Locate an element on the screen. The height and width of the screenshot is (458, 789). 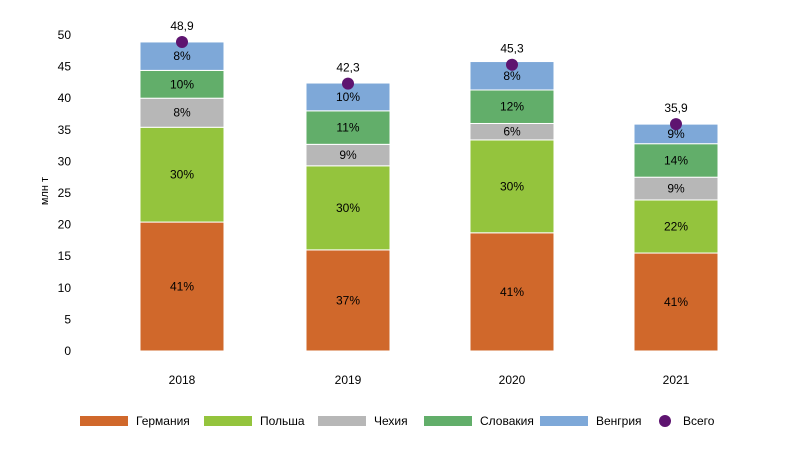
y-tick-label: 50 is located at coordinates (65, 35).